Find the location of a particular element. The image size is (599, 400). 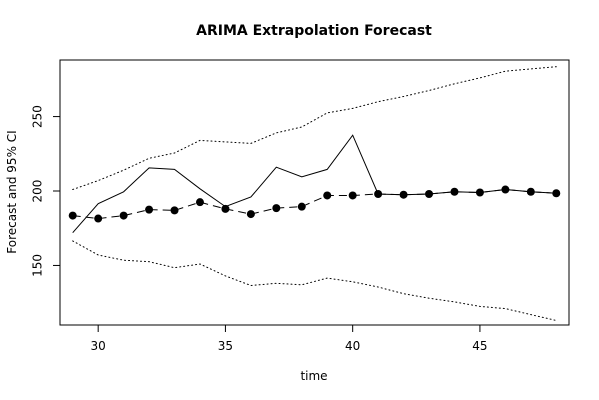

y-tick-label: 250 is located at coordinates (38, 116).